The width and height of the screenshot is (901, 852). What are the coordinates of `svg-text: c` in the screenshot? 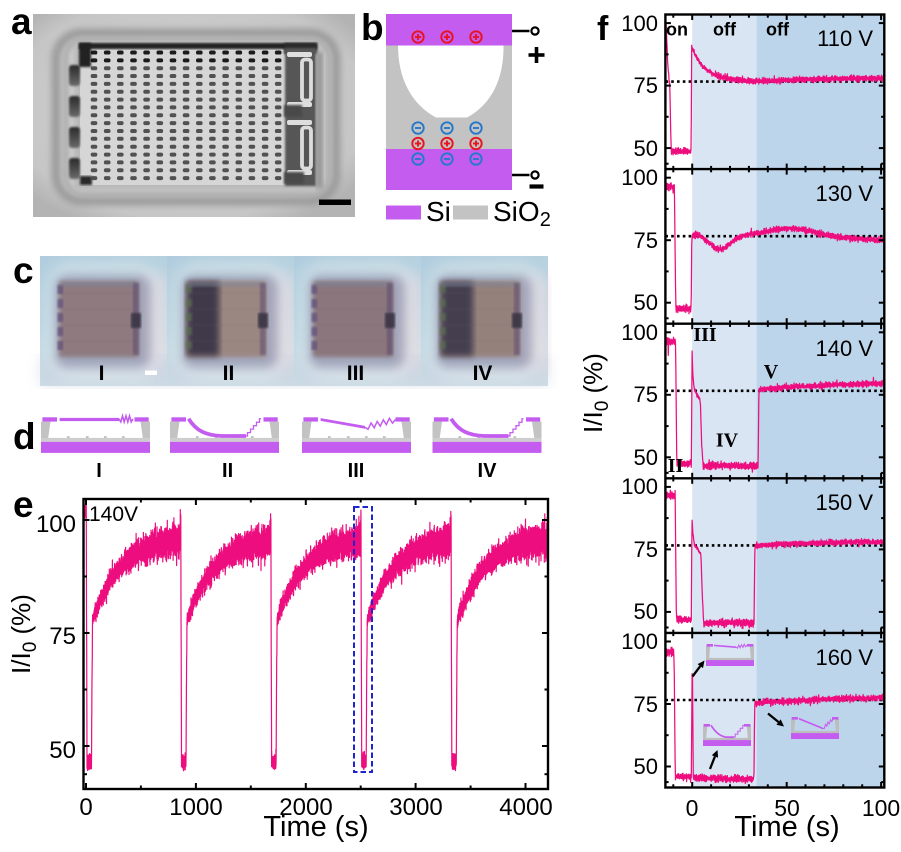 It's located at (23, 270).